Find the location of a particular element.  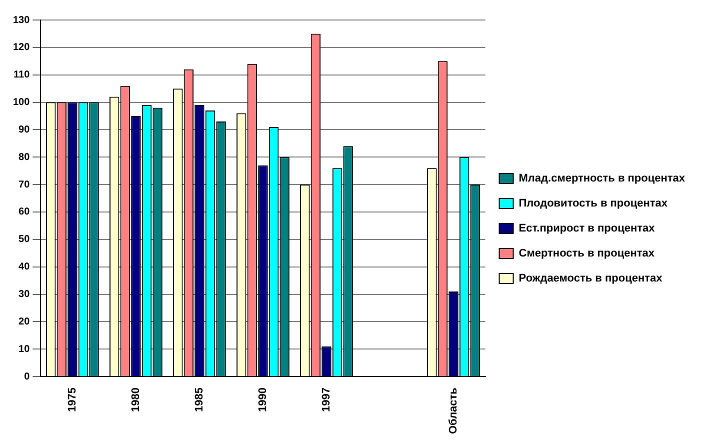

y-tick-label: 60 is located at coordinates (24, 212).